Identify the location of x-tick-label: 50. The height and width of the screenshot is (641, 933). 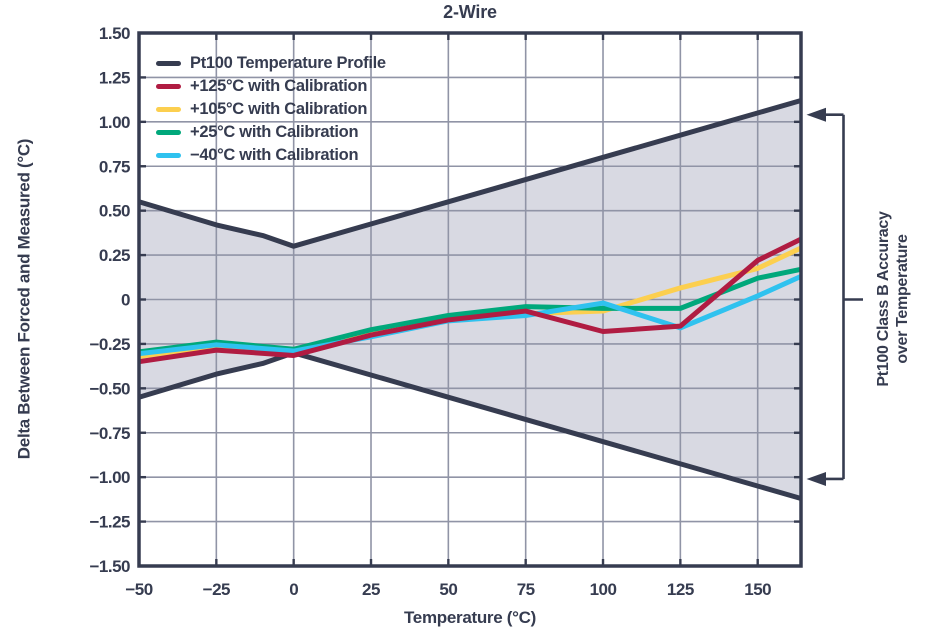
(448, 589).